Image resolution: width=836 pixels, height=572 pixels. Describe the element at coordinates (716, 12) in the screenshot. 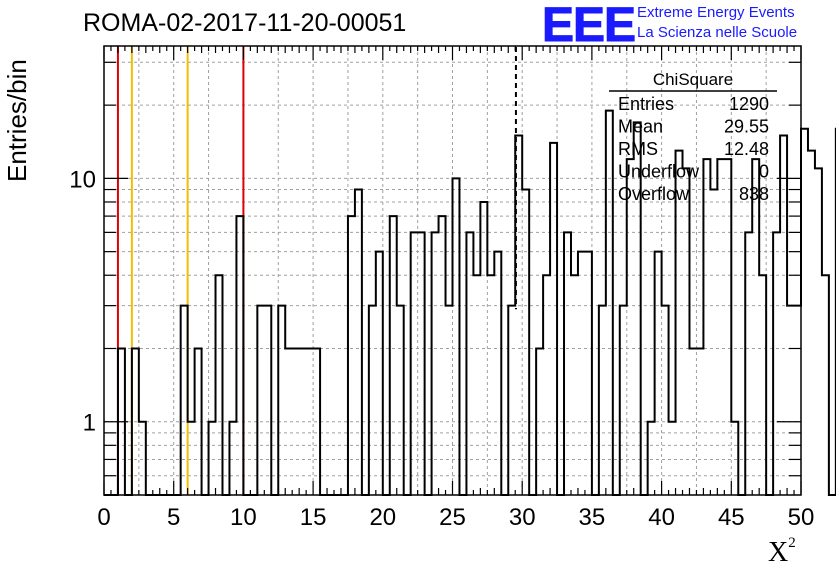

I see `logo-line-1: Extreme Energy Events` at that location.